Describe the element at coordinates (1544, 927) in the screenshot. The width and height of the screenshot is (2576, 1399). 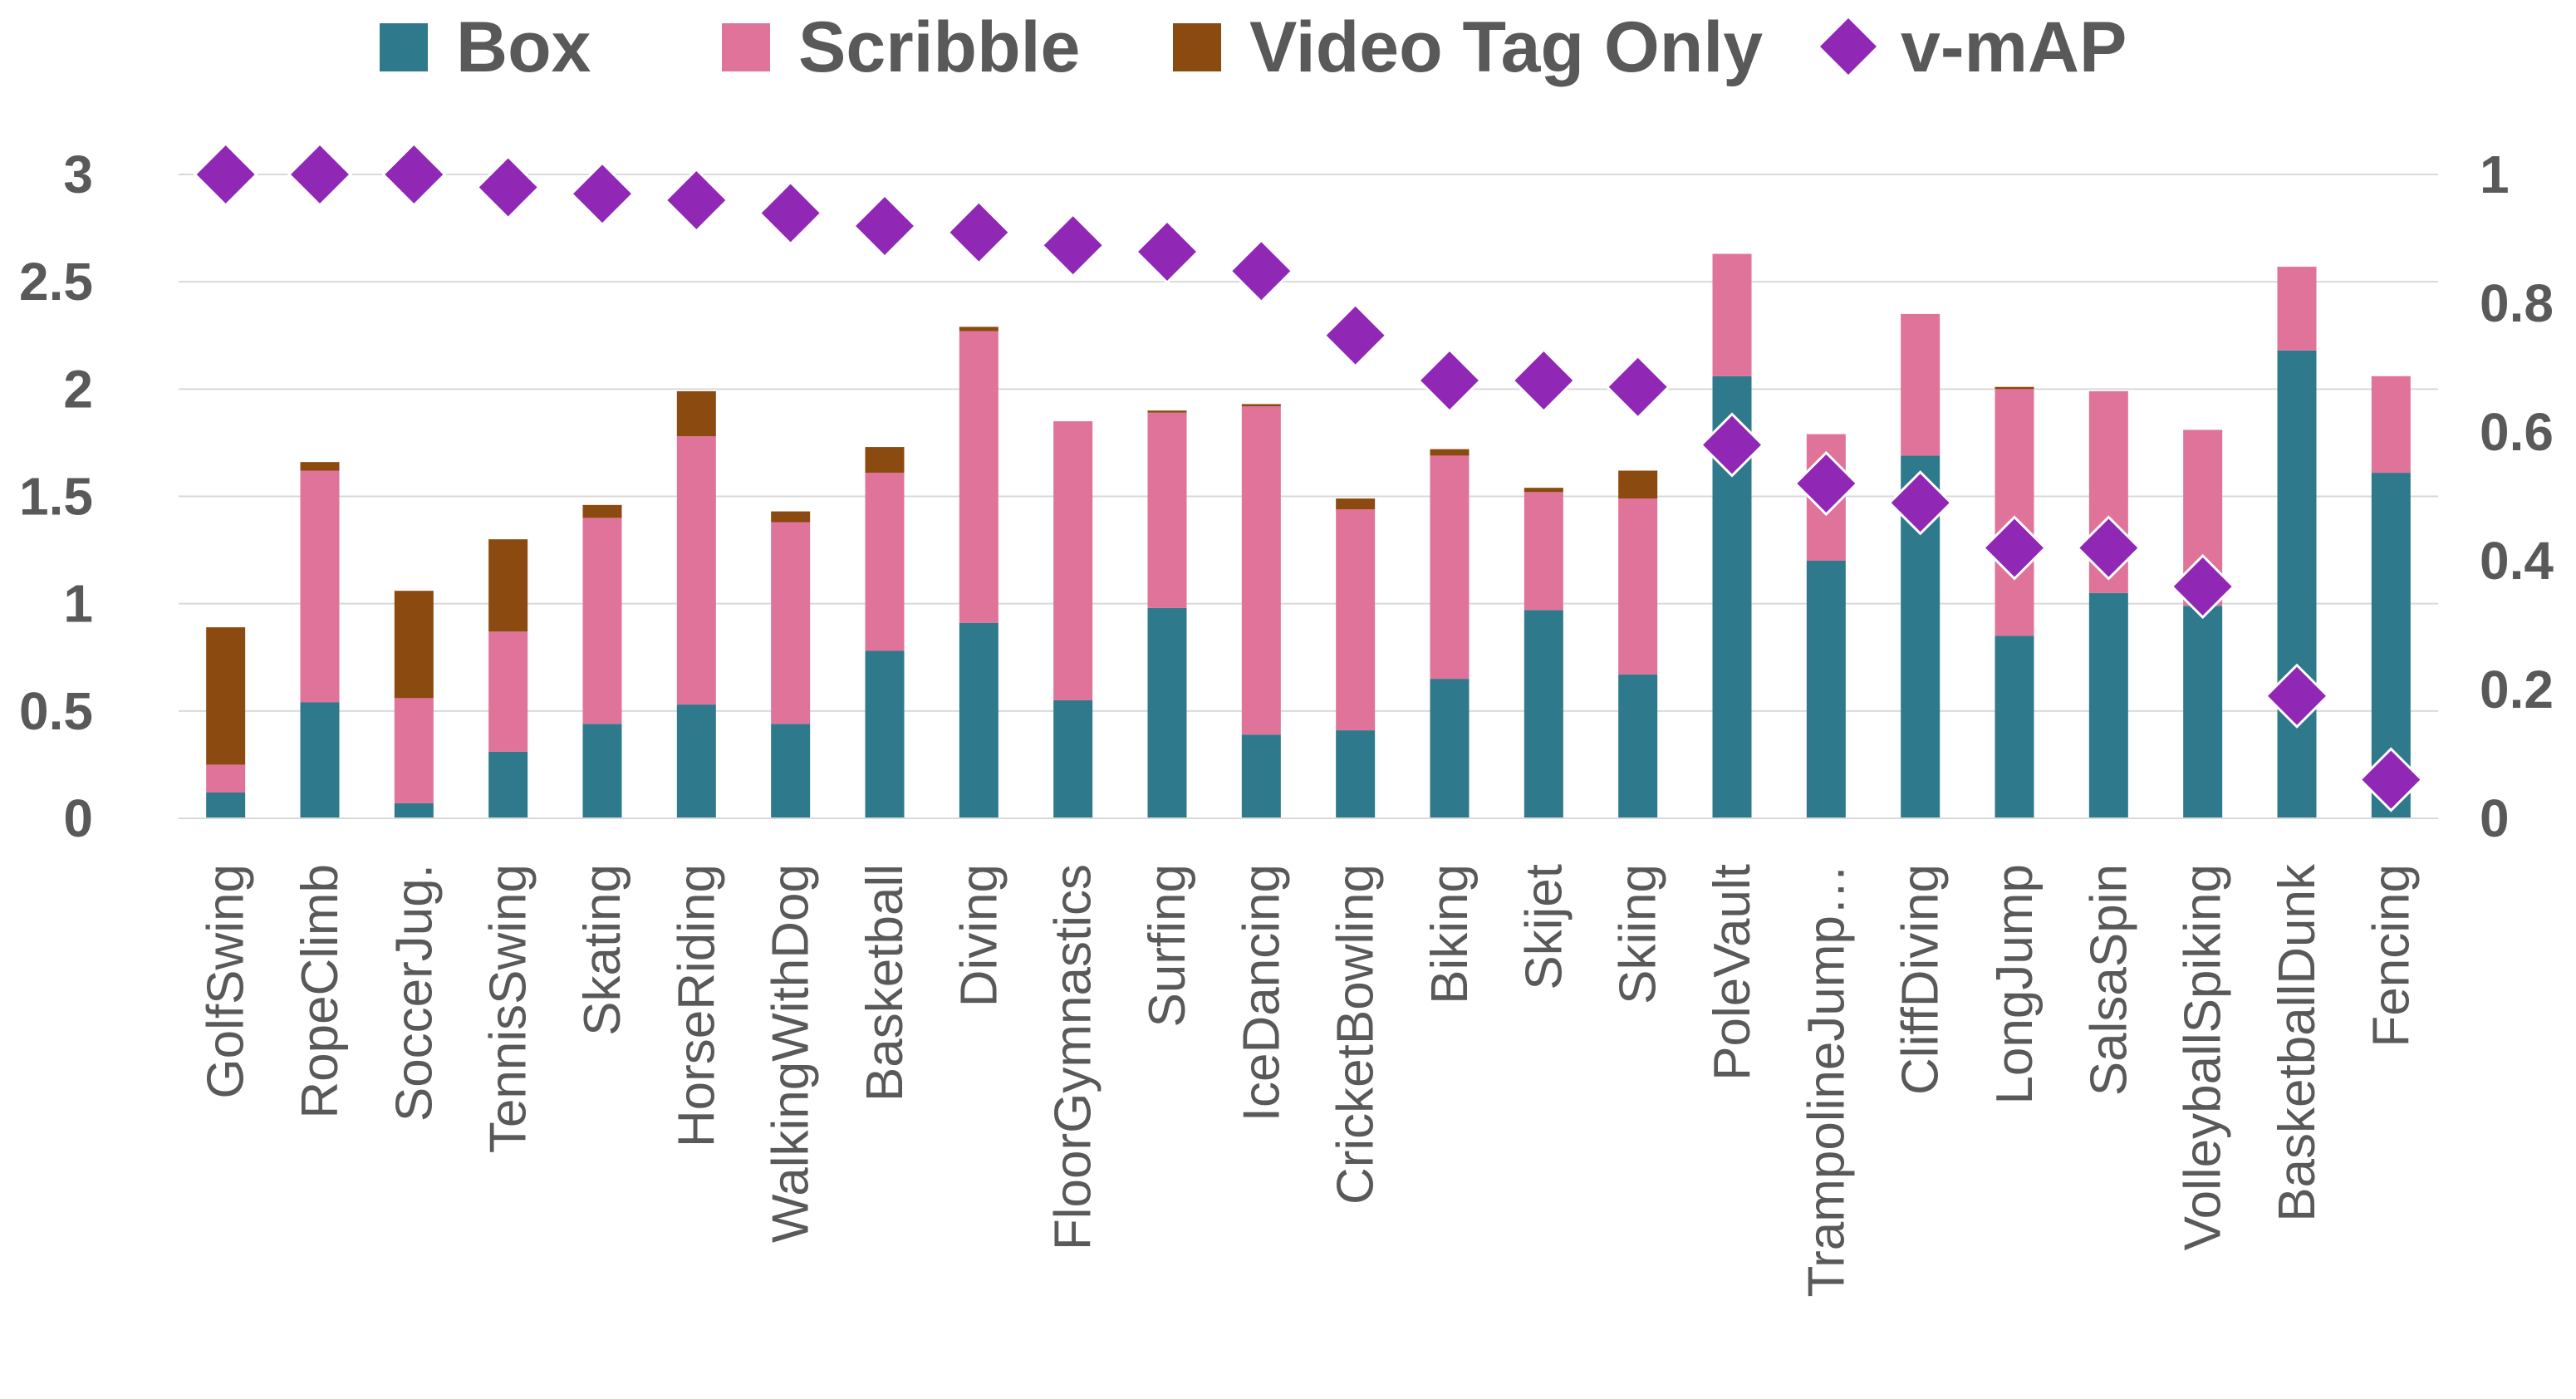
I see `category-label: Skijet` at that location.